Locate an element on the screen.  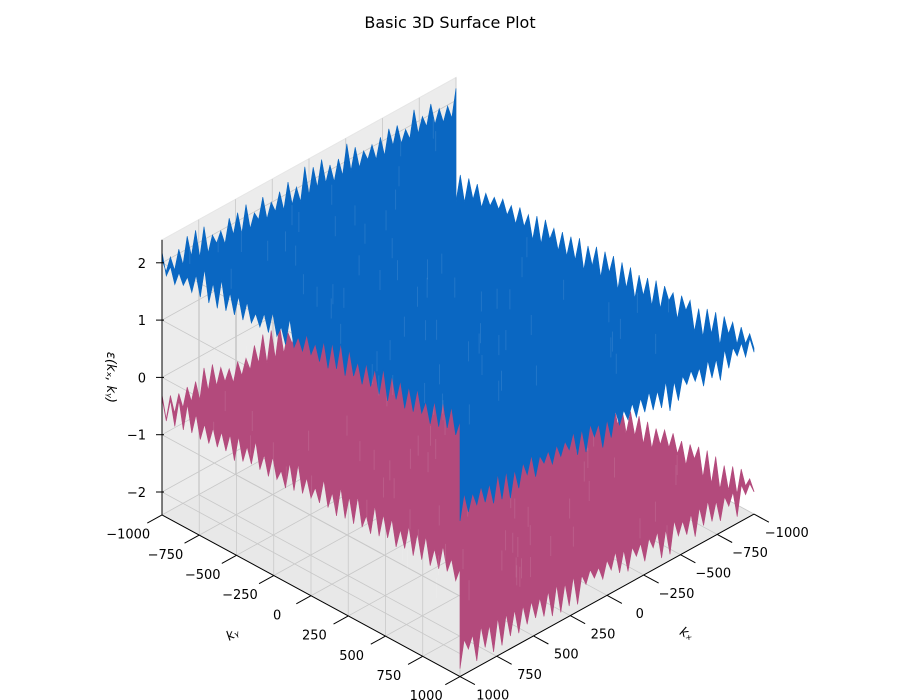
chart-title: Basic 3D Surface Plot is located at coordinates (449, 22).